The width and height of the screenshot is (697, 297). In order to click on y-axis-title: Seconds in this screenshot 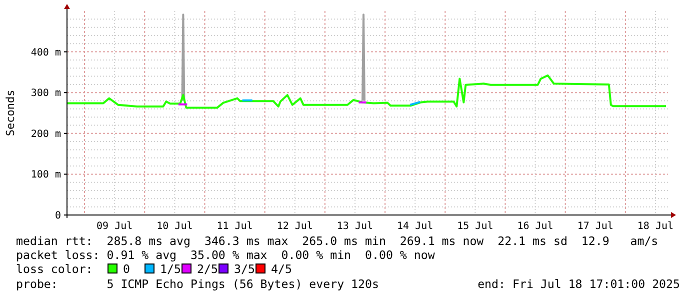, I will do `click(10, 113)`.